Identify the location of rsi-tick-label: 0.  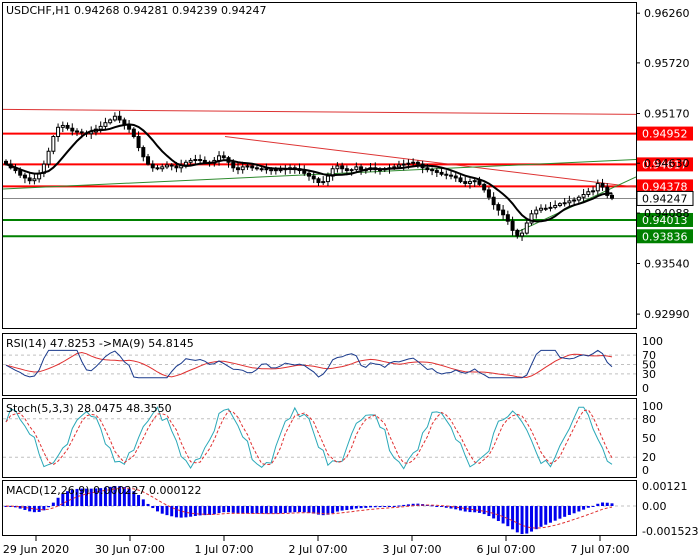
(645, 388).